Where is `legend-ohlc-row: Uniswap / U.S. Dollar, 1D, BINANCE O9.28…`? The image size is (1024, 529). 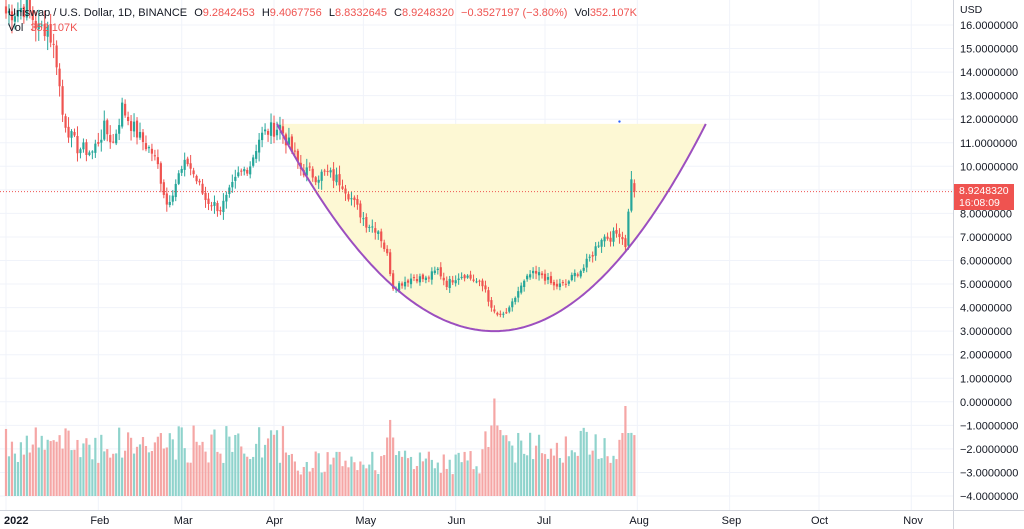
legend-ohlc-row: Uniswap / U.S. Dollar, 1D, BINANCE O9.28… is located at coordinates (322, 13).